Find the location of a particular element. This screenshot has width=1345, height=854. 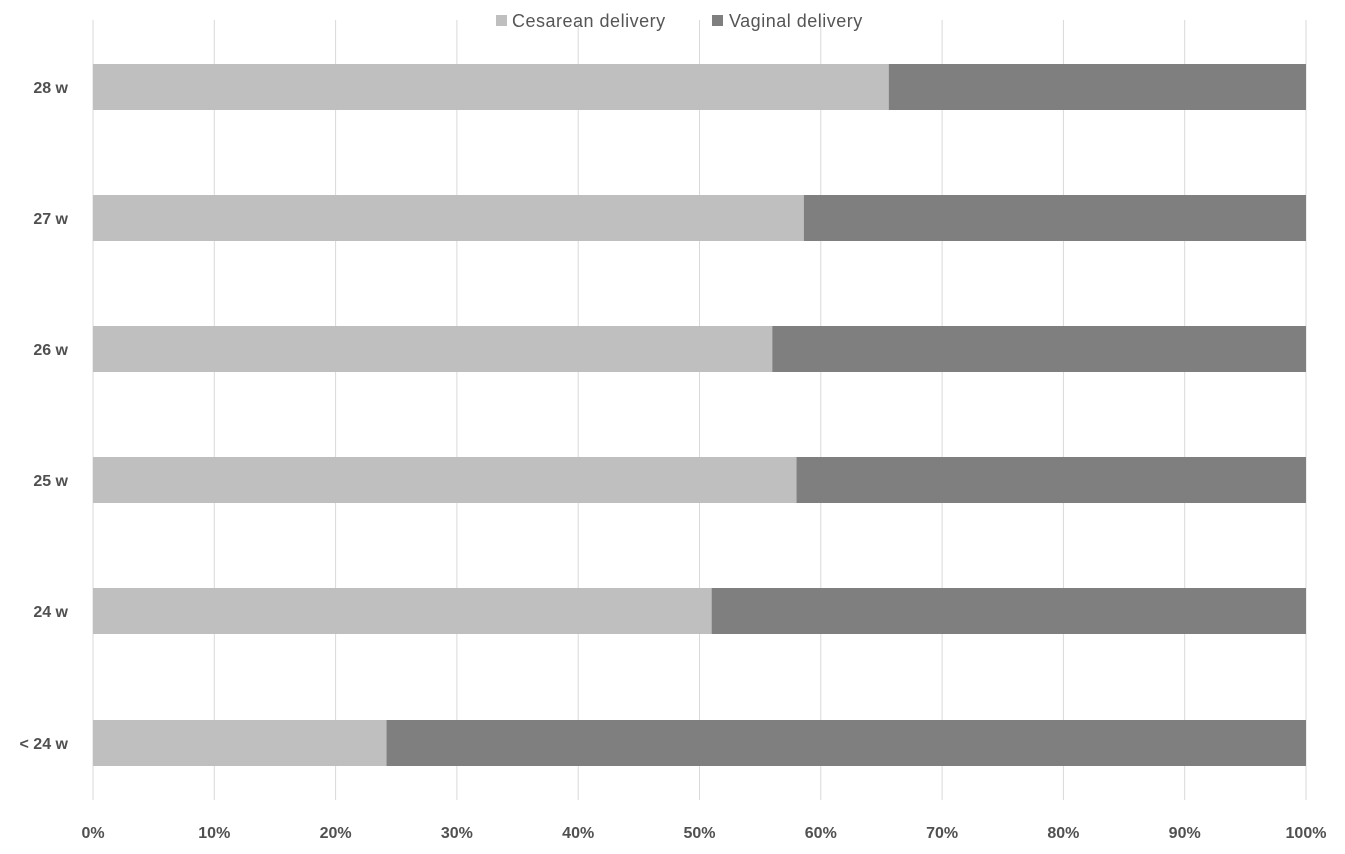

category-axis-labels: 28 w 27 w 26 w 25 w 24 w < 24 w is located at coordinates (44, 416).